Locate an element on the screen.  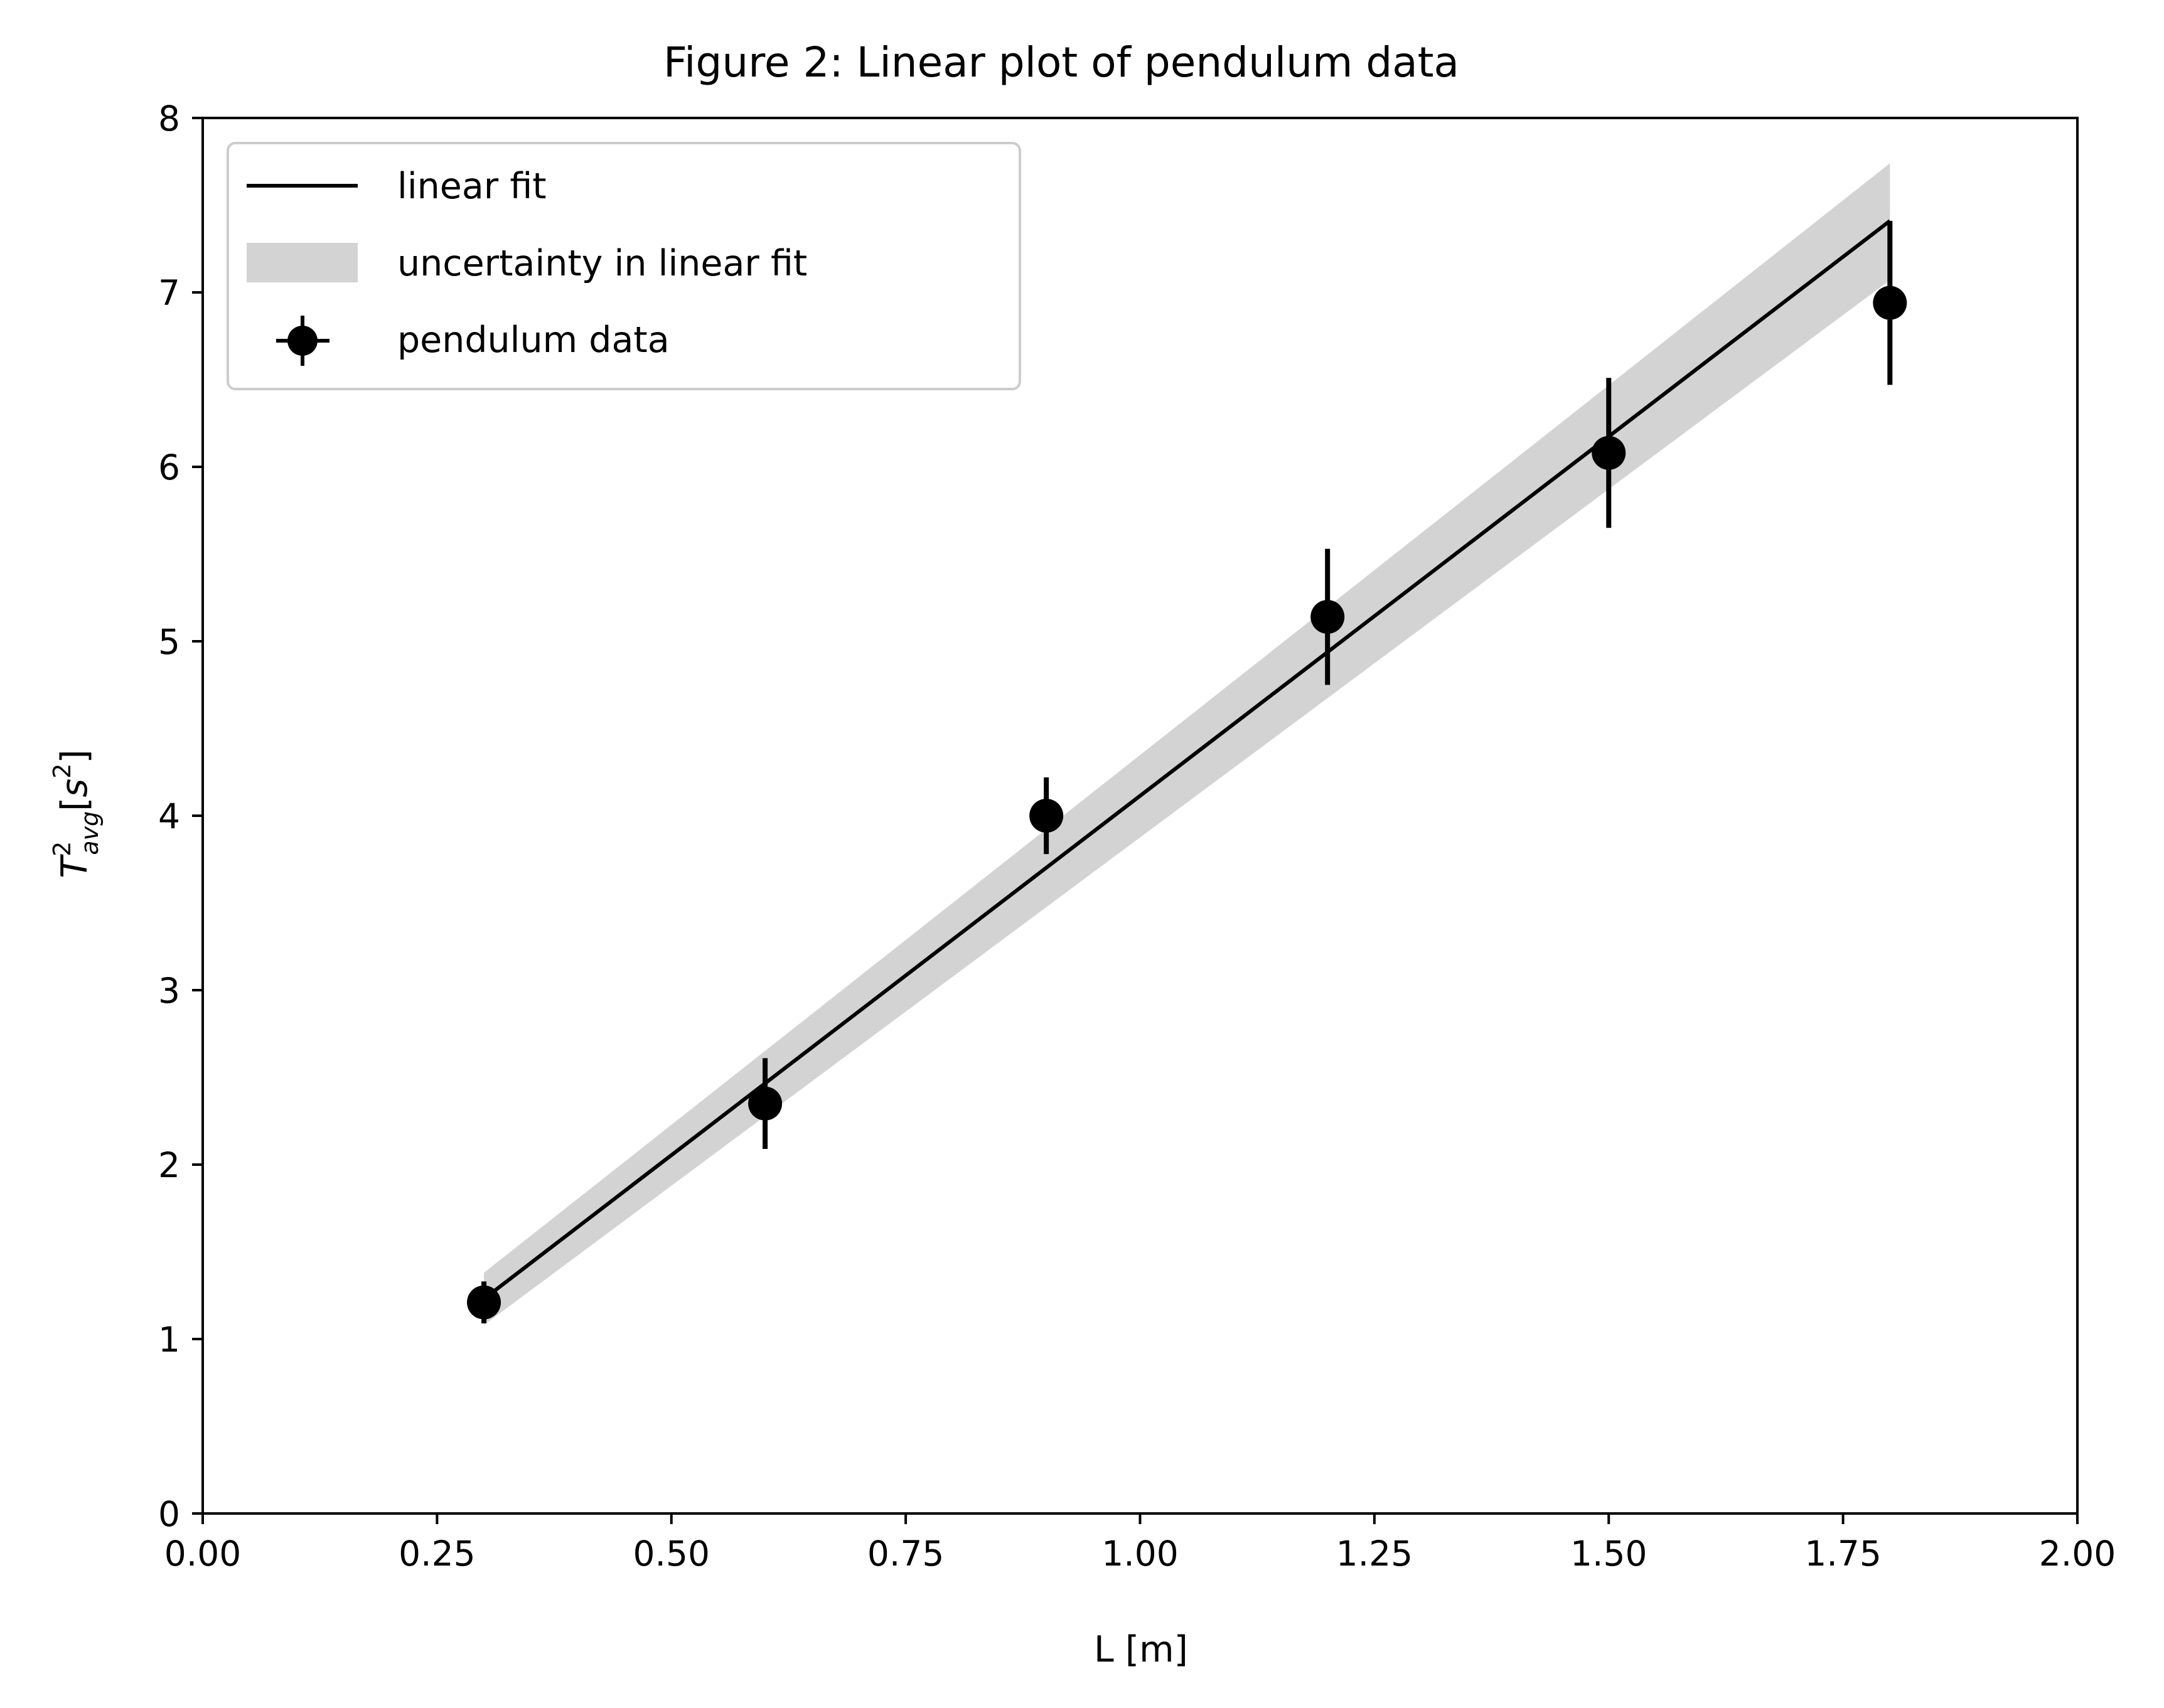
legend-frame is located at coordinates (624, 266).